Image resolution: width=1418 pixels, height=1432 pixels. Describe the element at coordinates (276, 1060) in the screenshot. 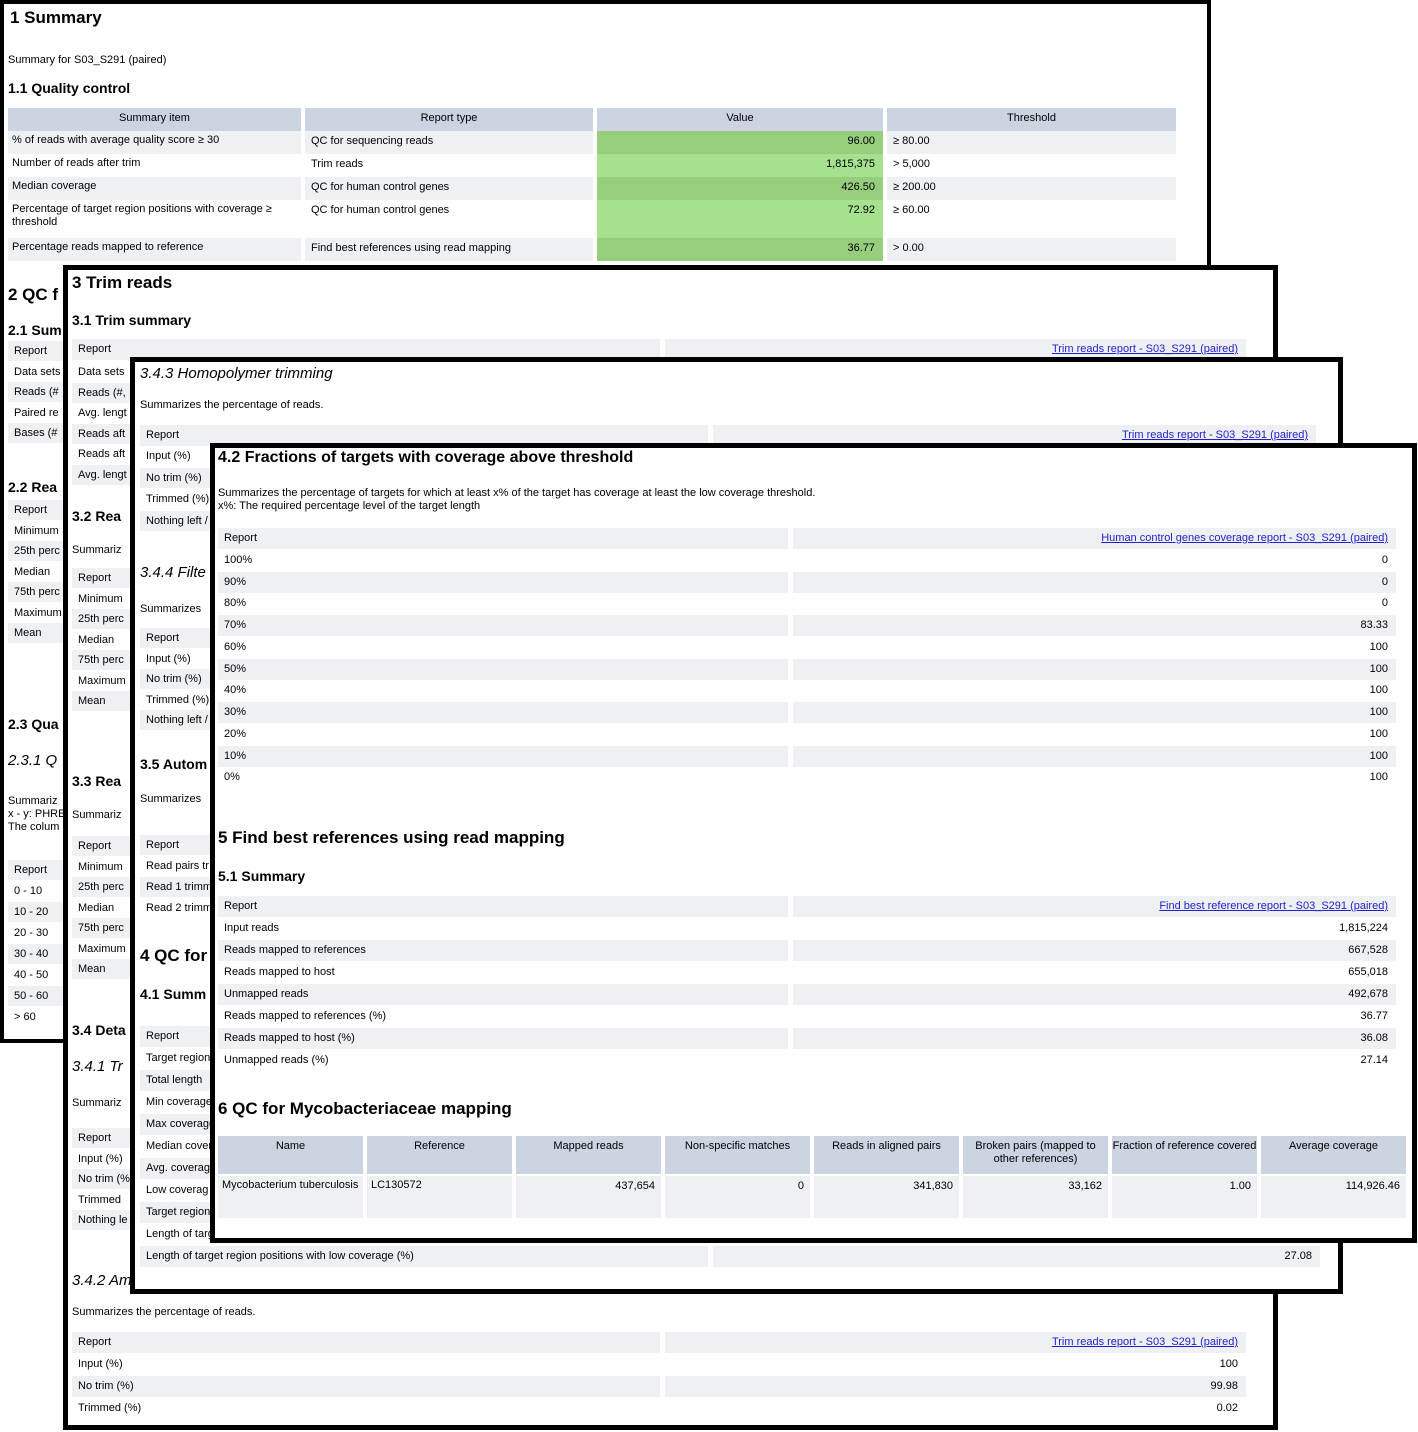

I see `row-label: Unmapped reads (%)` at that location.